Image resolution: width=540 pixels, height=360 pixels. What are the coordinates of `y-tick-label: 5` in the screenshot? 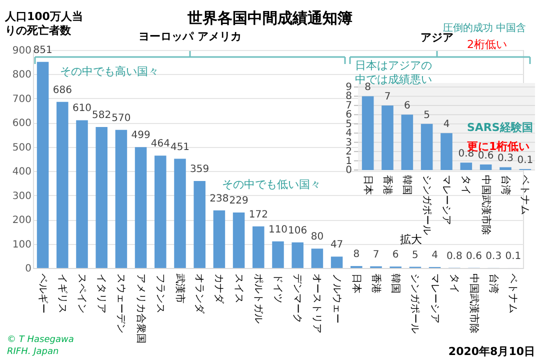 It's located at (349, 124).